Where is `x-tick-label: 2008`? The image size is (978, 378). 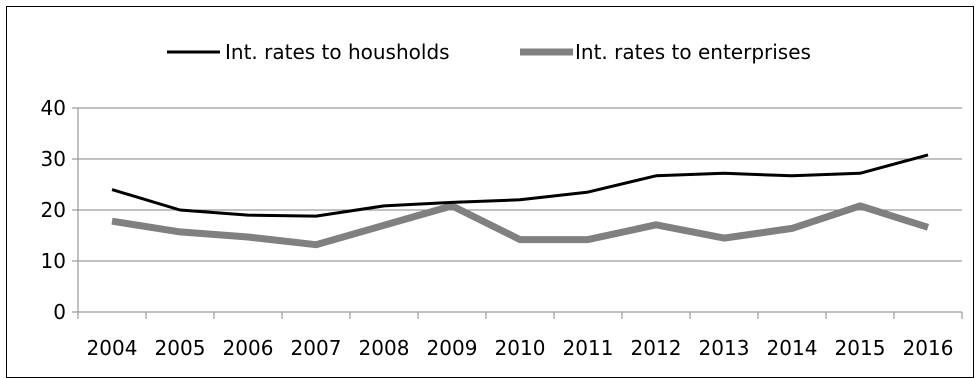 x-tick-label: 2008 is located at coordinates (384, 348).